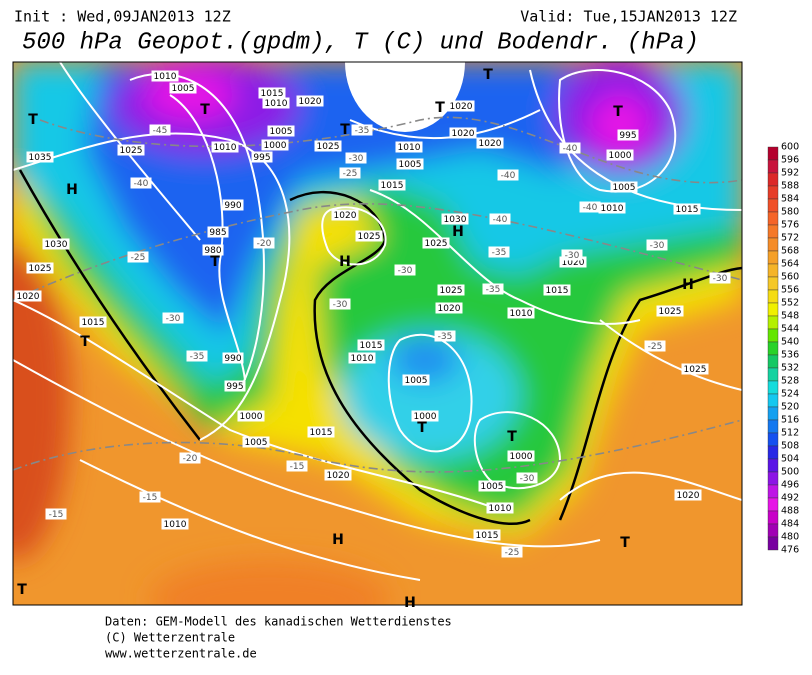  Describe the element at coordinates (790, 537) in the screenshot. I see `colorbar-label: 480` at that location.